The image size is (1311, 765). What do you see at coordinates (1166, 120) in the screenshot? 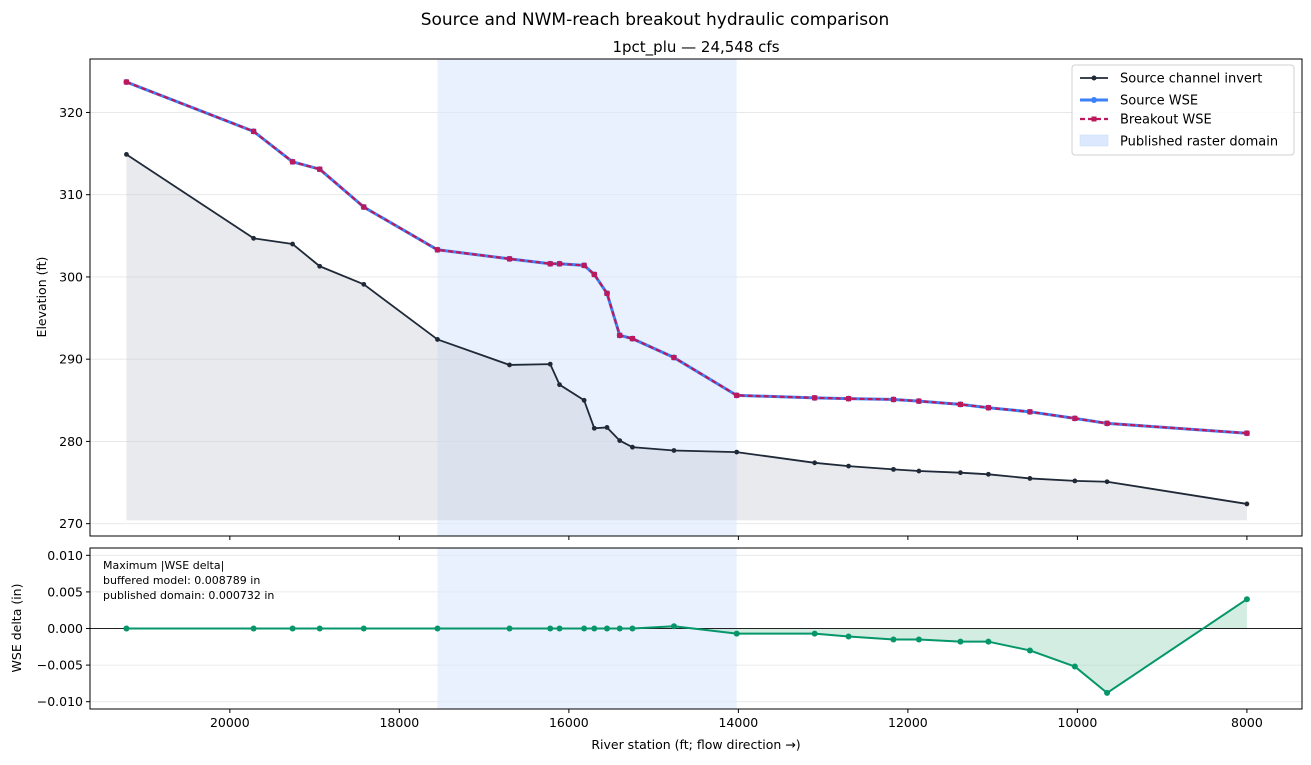
I see `legend-label-breakout-wse: Breakout WSE` at bounding box center [1166, 120].